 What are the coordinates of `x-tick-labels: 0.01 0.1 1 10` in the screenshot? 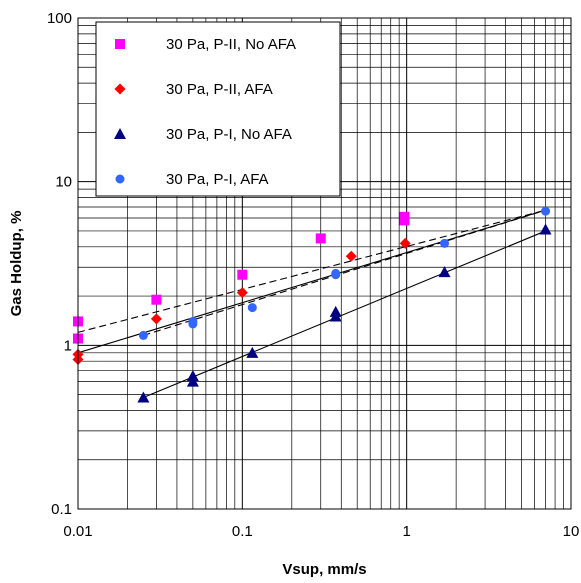 It's located at (321, 531).